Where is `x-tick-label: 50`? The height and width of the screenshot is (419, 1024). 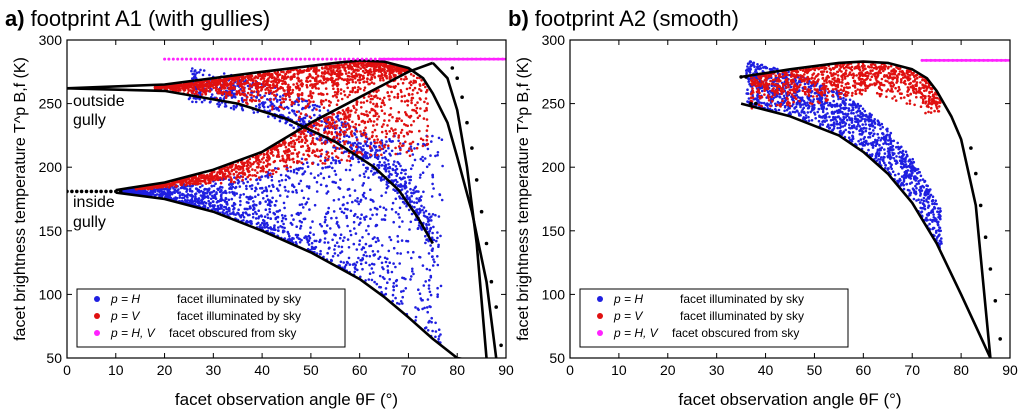 x-tick-label: 50 is located at coordinates (311, 370).